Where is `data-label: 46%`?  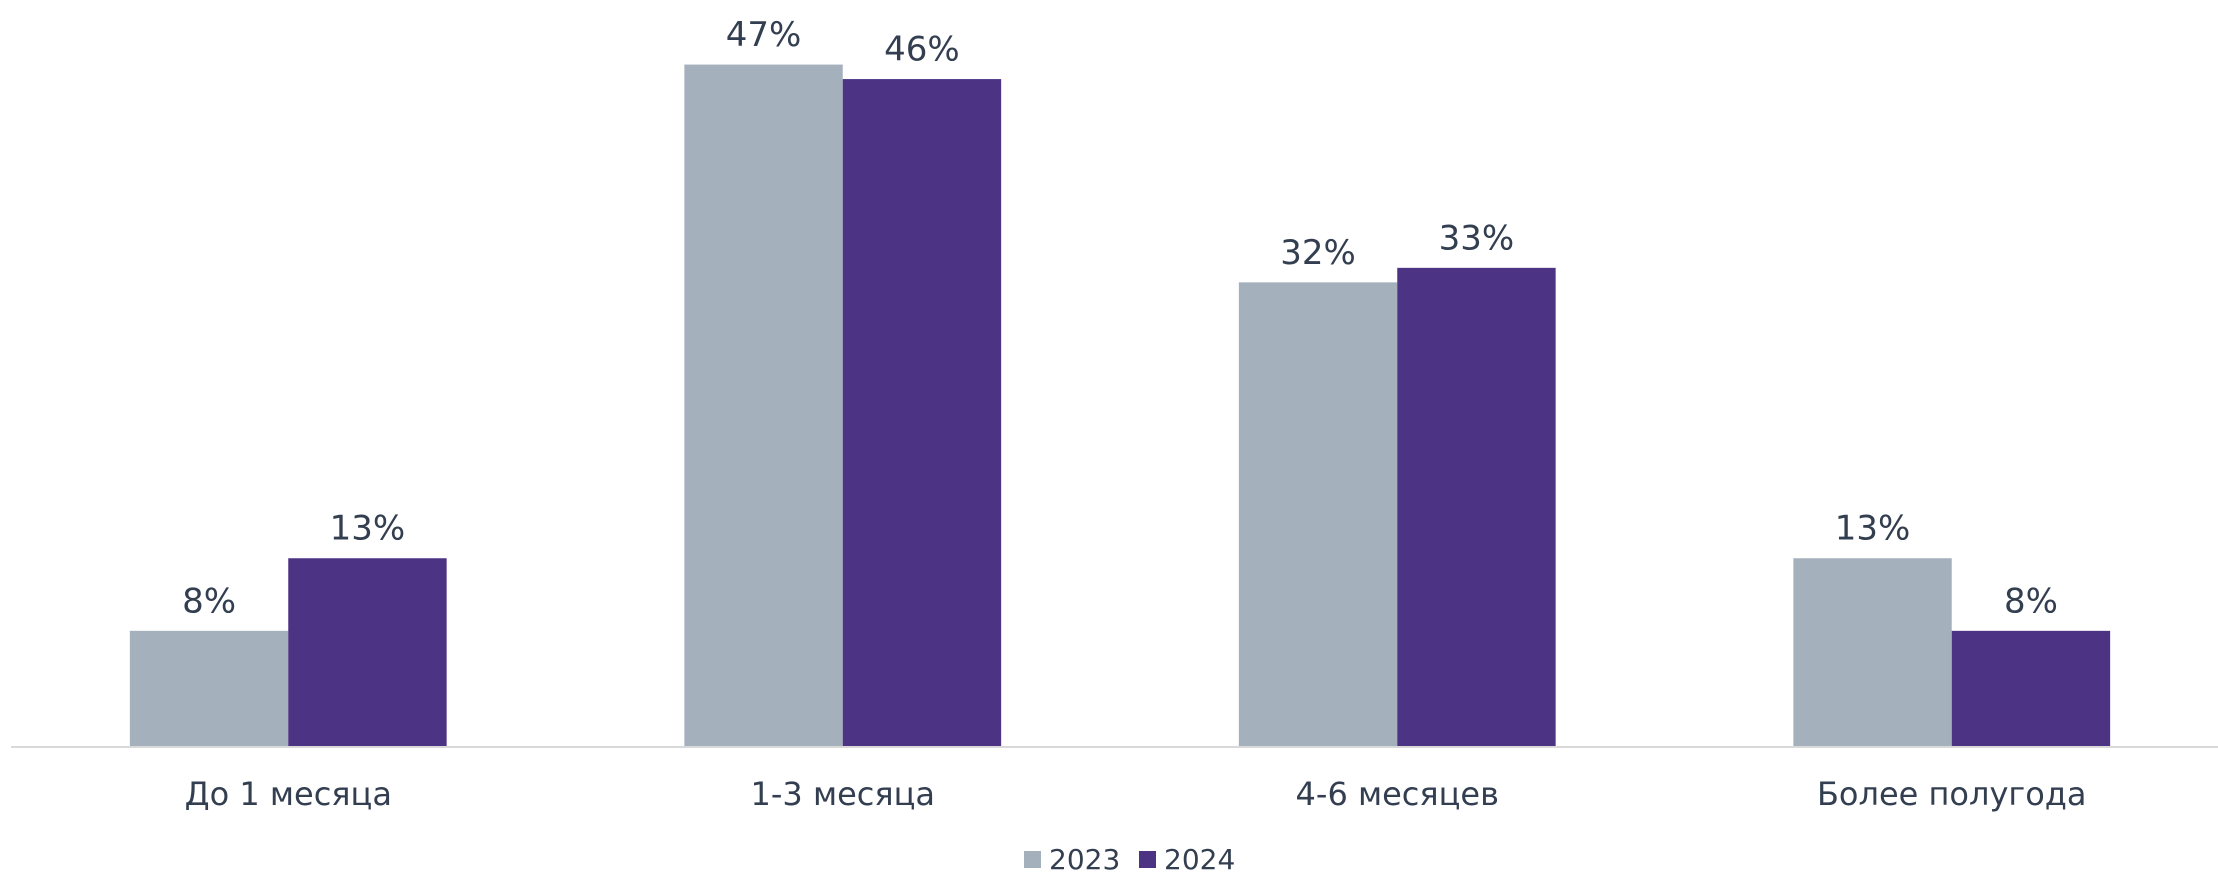 data-label: 46% is located at coordinates (922, 50).